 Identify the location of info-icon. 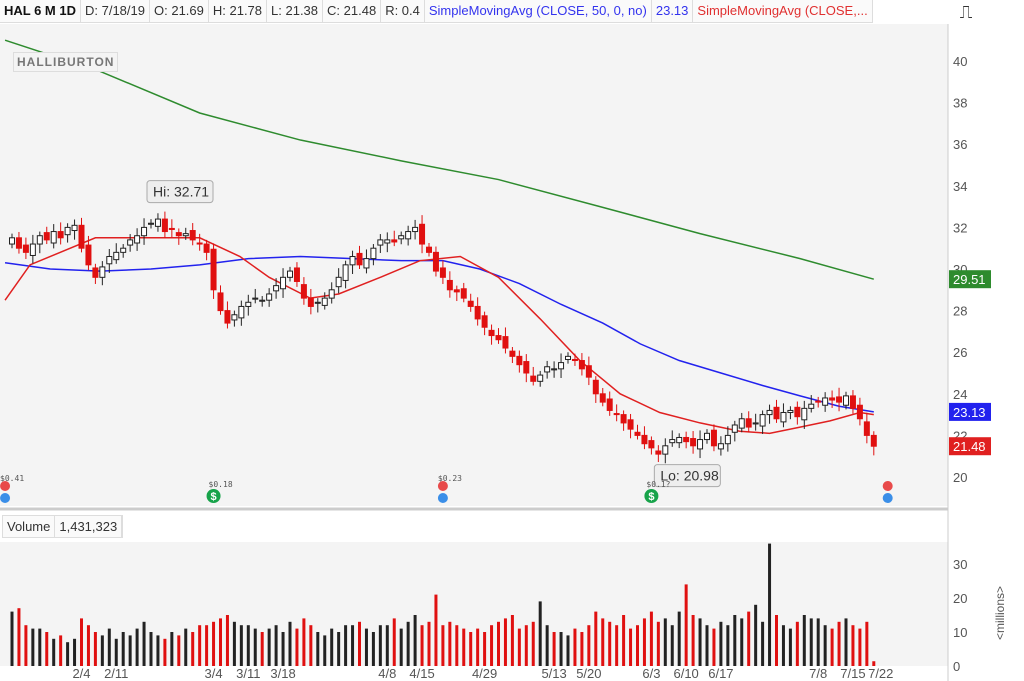
(887, 498).